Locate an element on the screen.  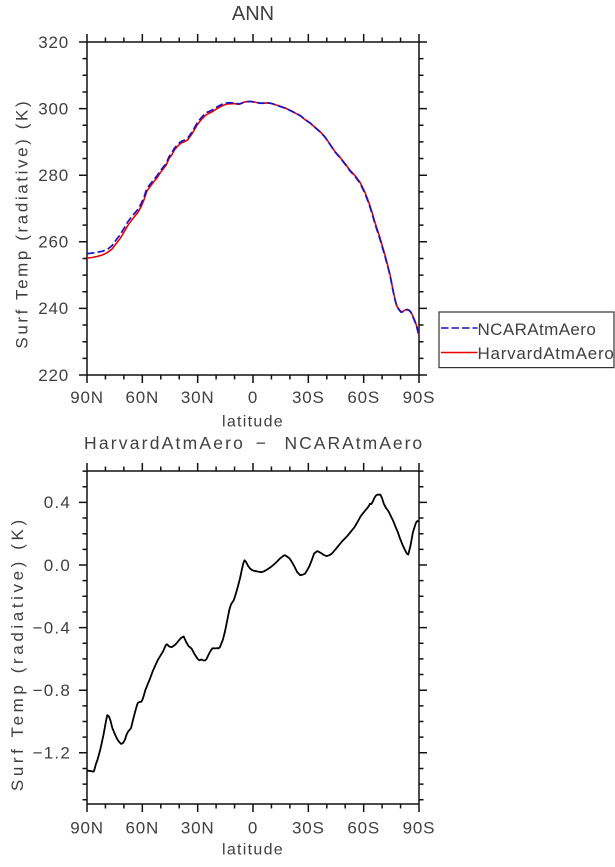
svg-text: 0.4 is located at coordinates (57, 502).